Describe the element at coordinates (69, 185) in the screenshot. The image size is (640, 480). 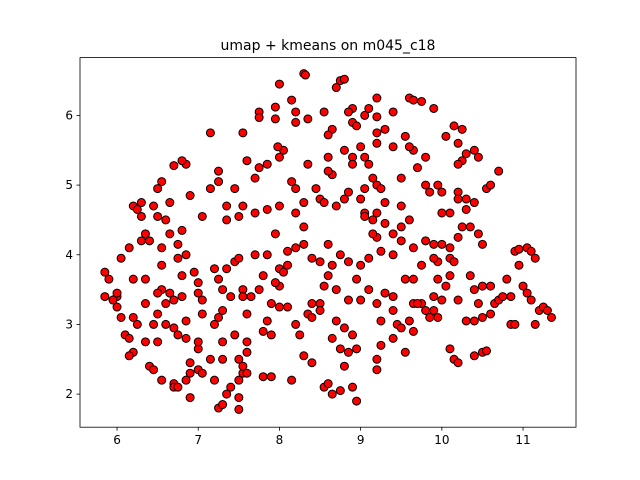
I see `y-tick-label: 5` at that location.